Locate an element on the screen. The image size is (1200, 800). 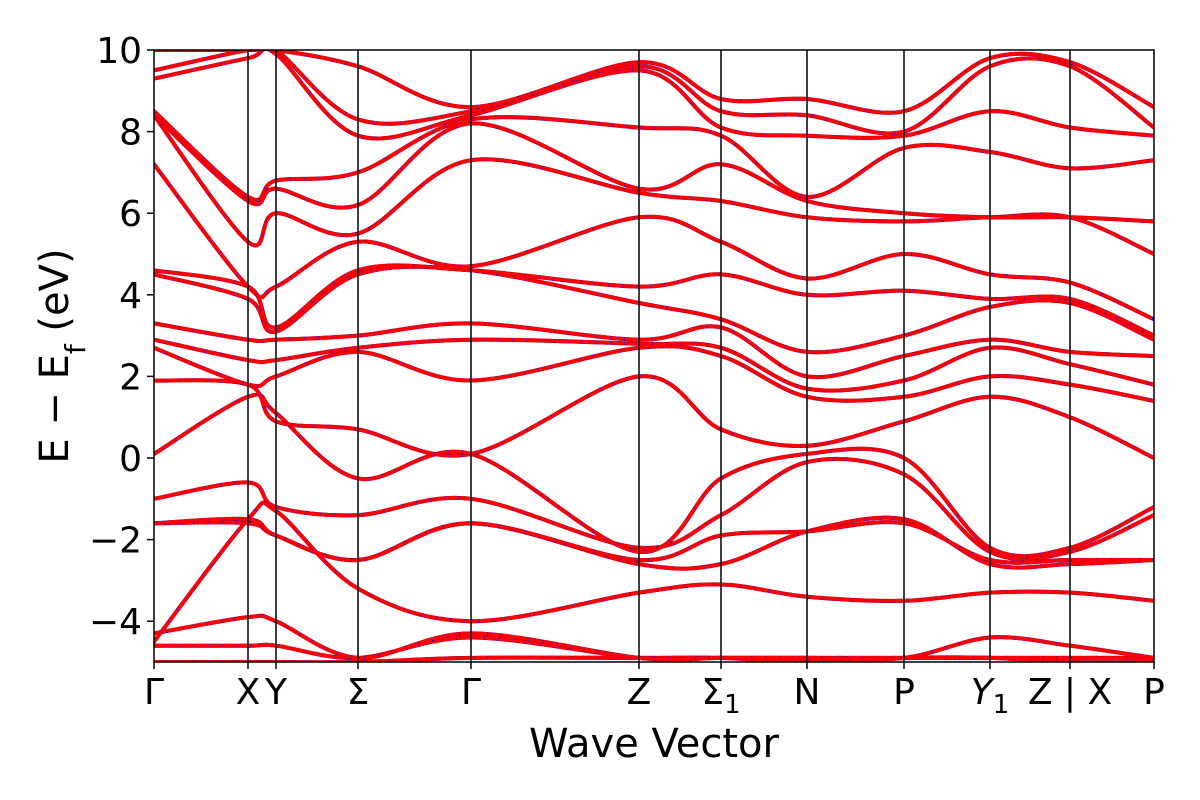
kpath-label-9: P is located at coordinates (904, 692).